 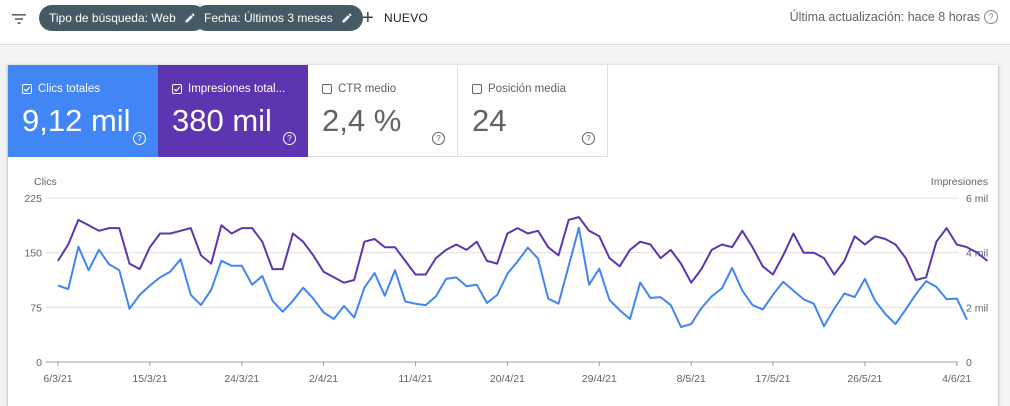 What do you see at coordinates (112, 18) in the screenshot?
I see `chip-search-type-label: Tipo de búsqueda: Web` at bounding box center [112, 18].